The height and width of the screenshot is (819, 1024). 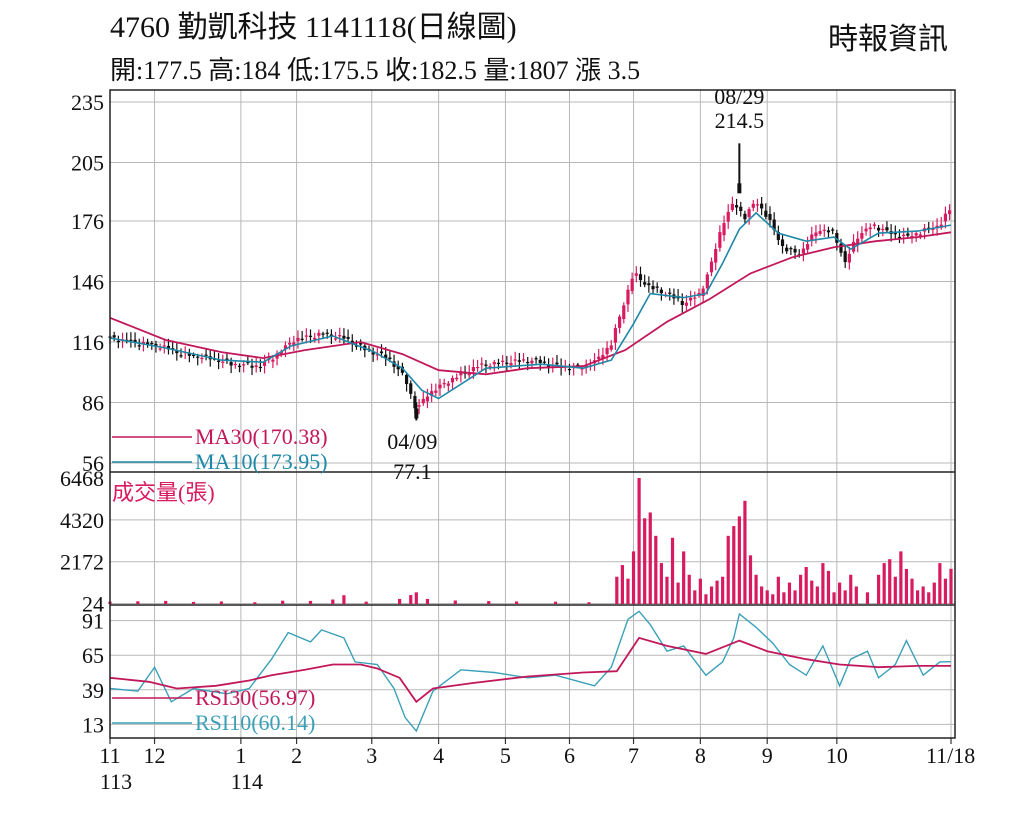 I want to click on peak-date-annotation: 08/29, so click(x=739, y=96).